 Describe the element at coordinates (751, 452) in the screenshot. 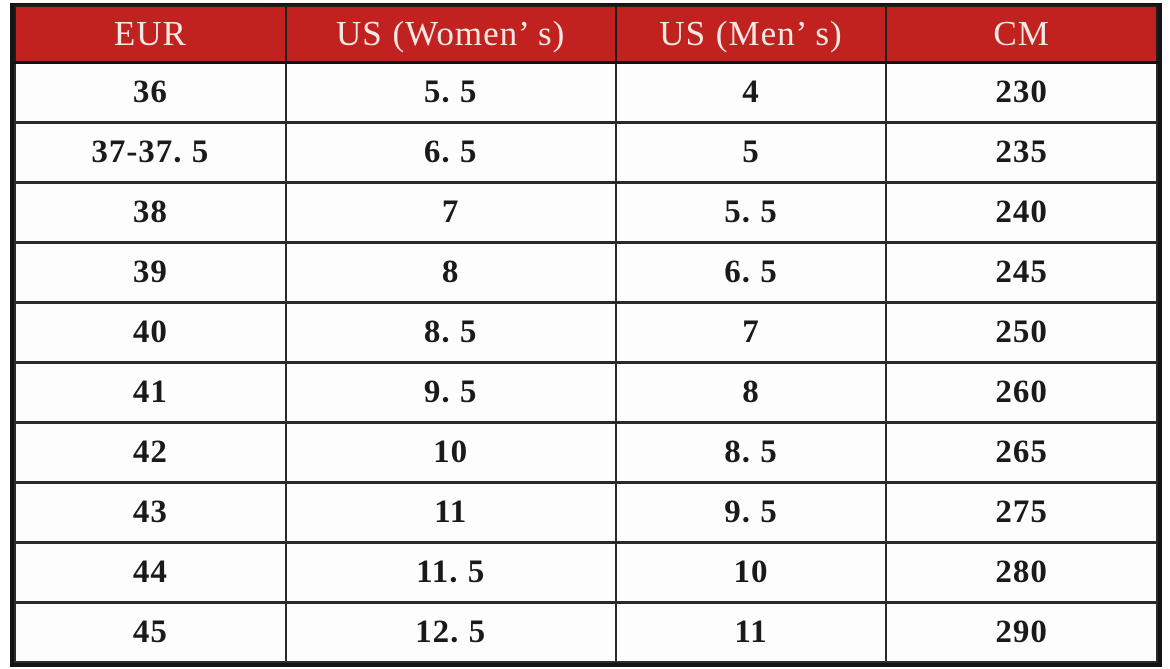

I see `cell-us-men: 8. 5` at that location.